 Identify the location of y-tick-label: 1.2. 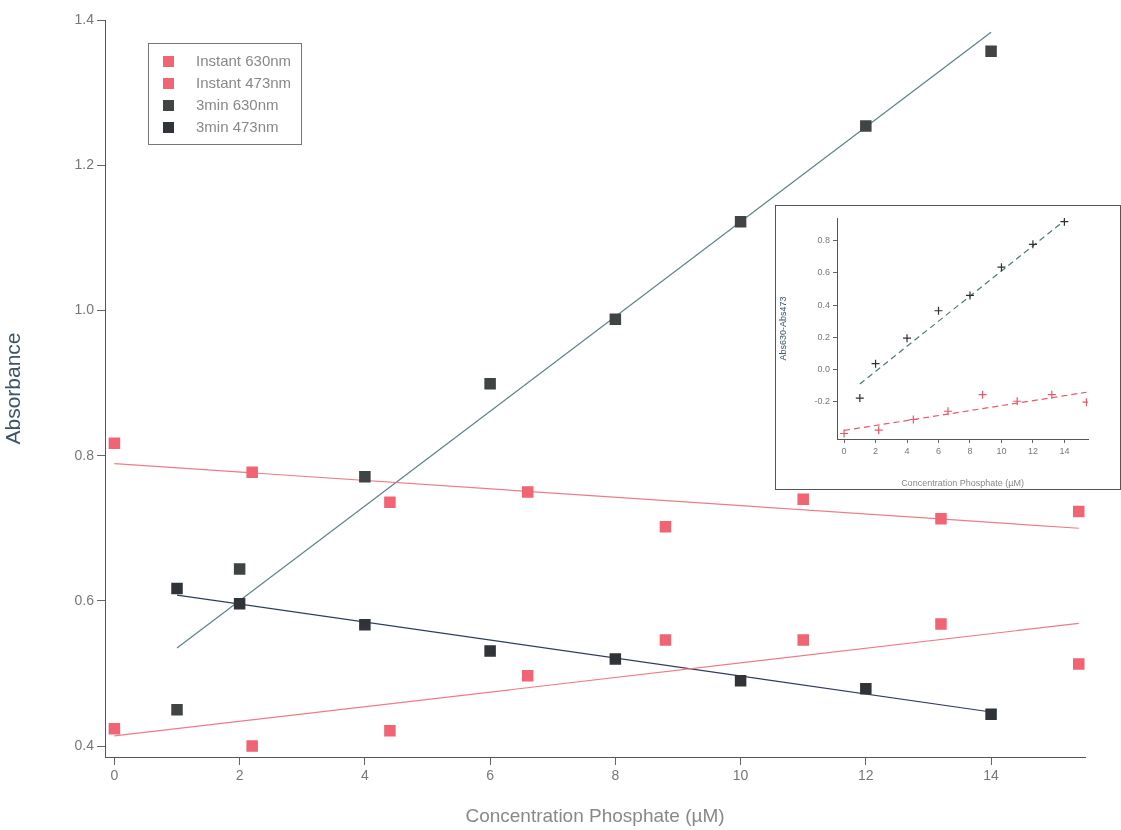
(84, 164).